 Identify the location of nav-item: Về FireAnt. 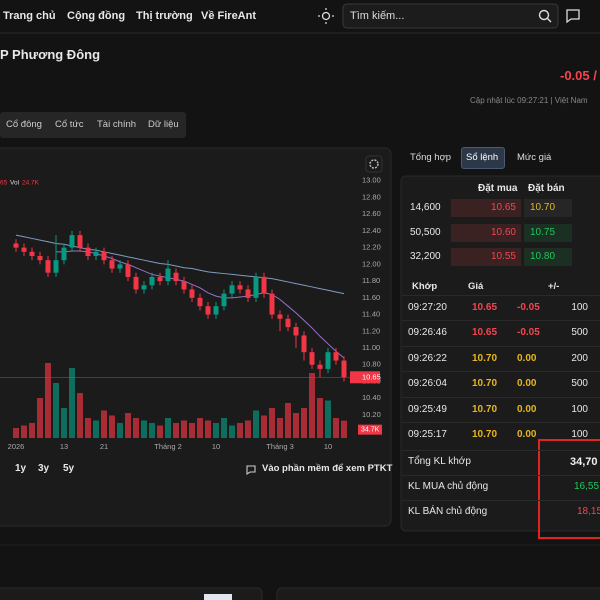
(229, 16).